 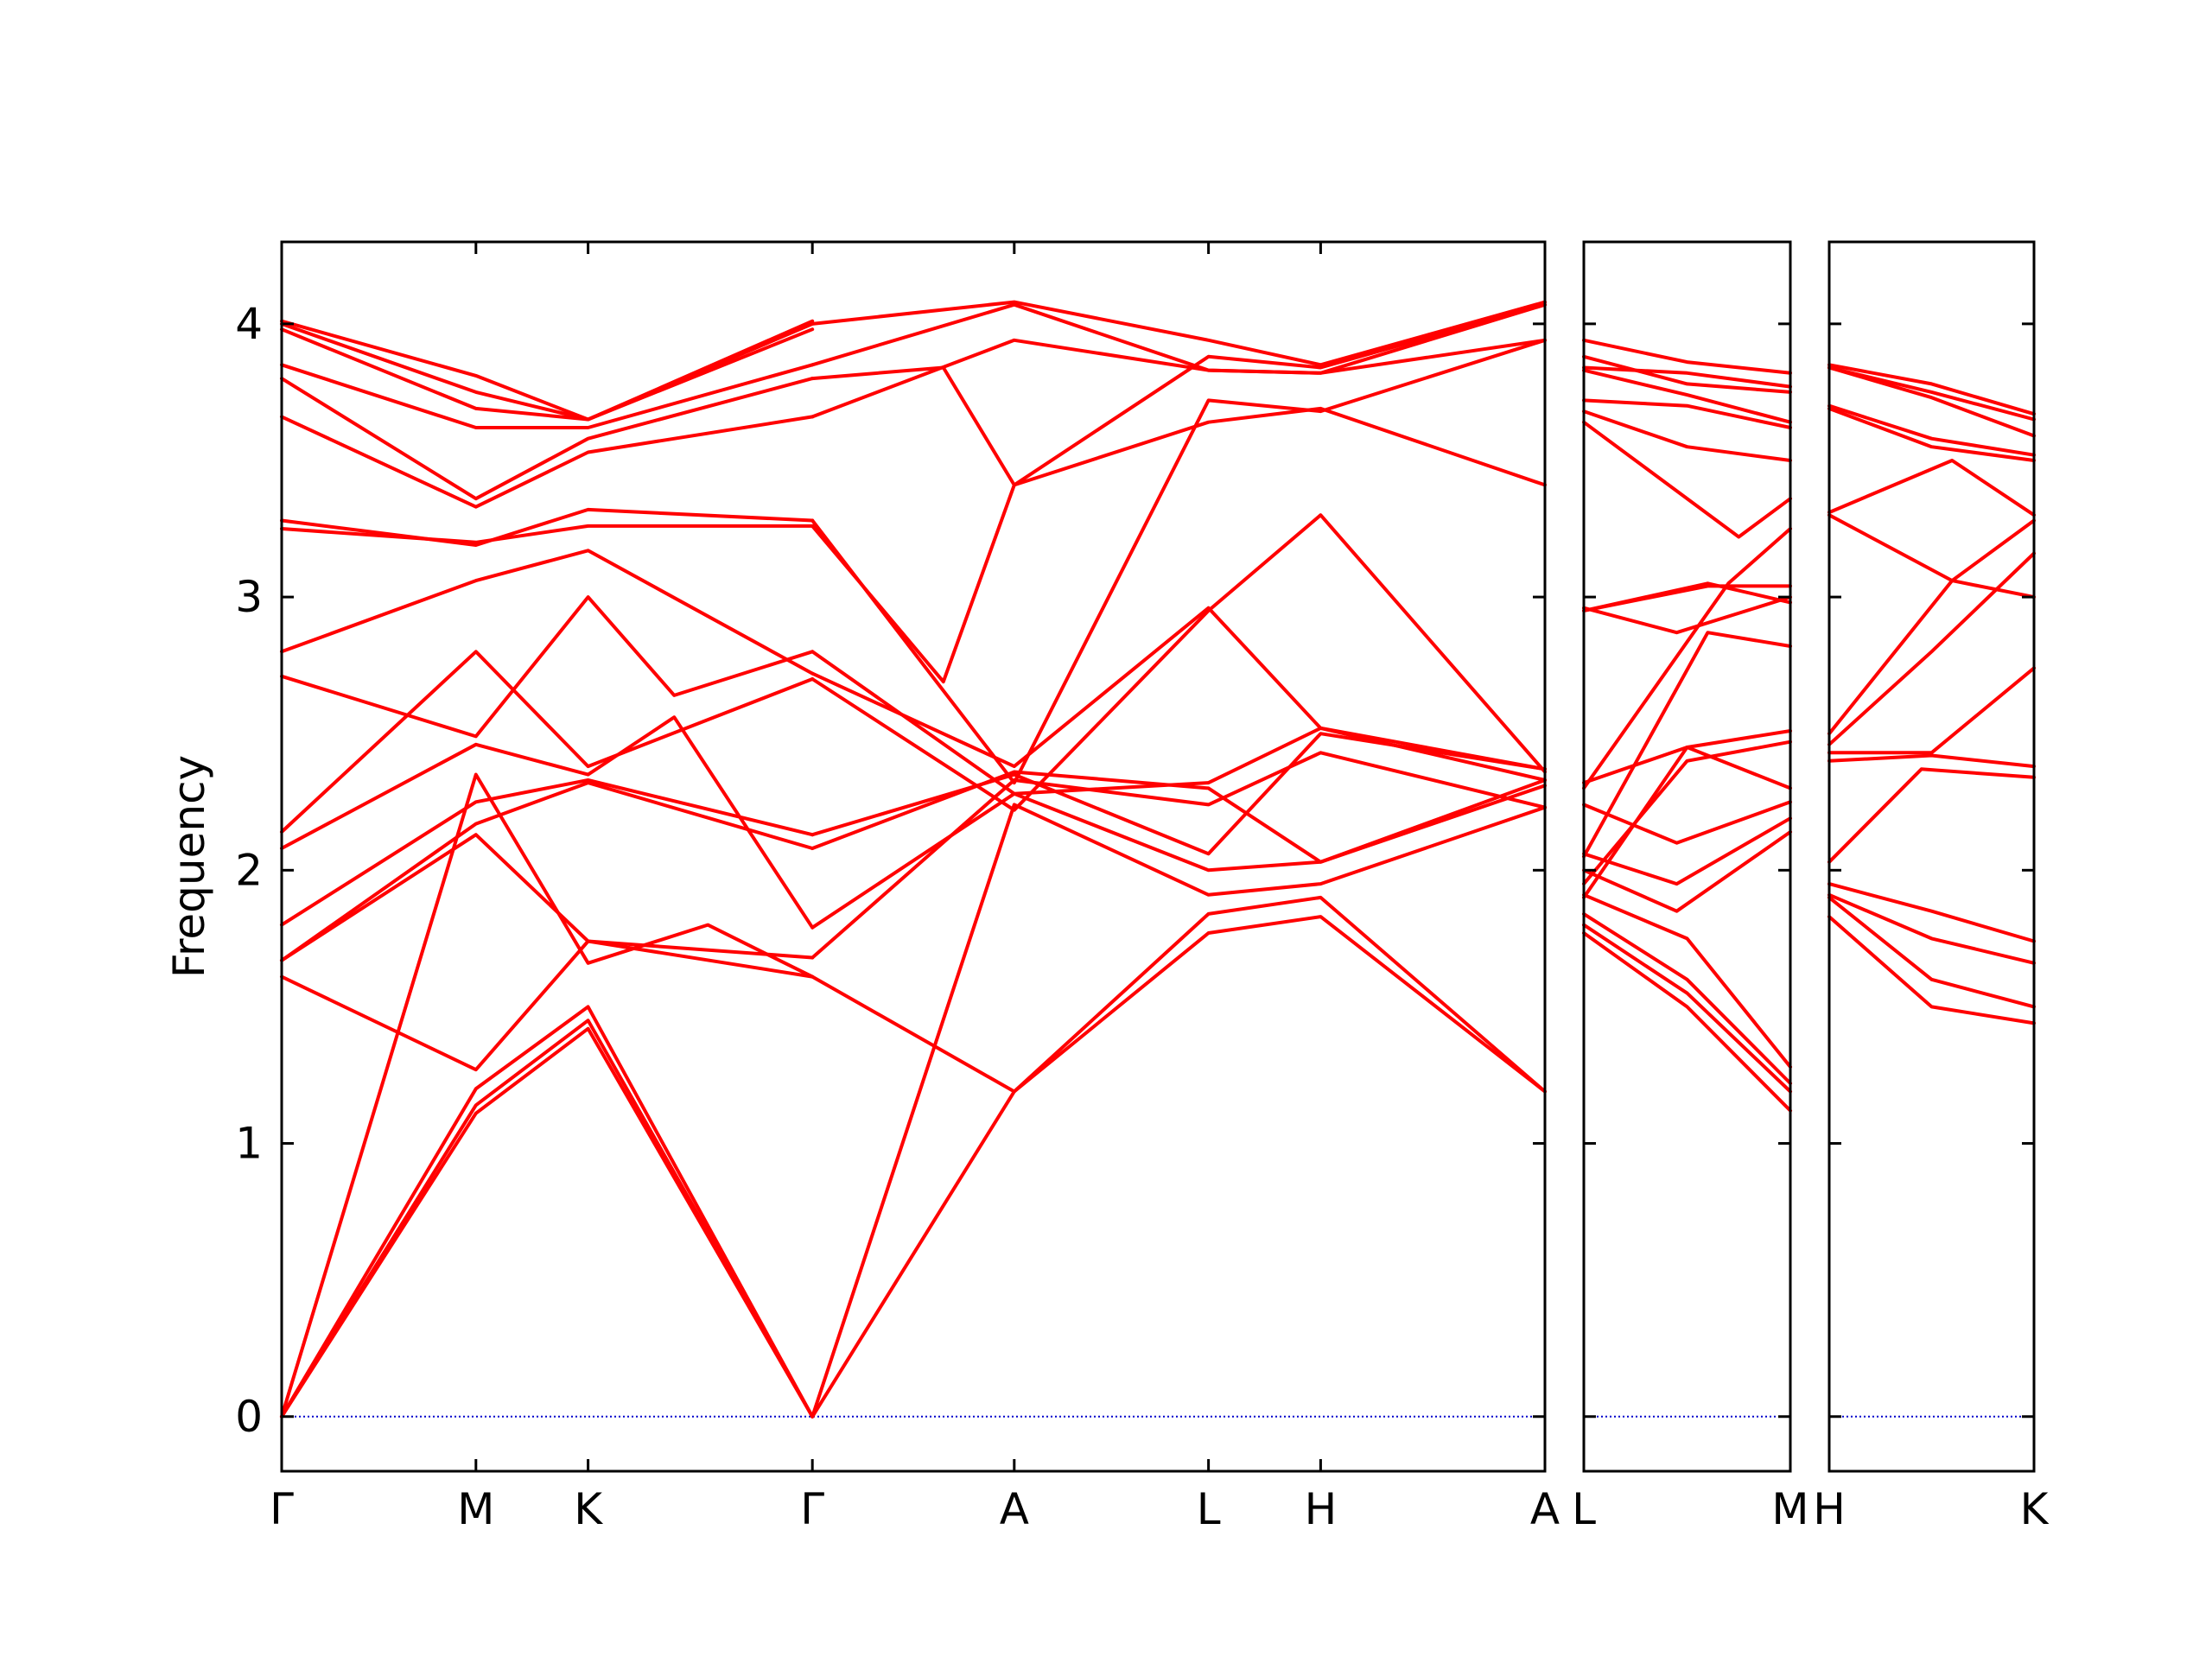 I want to click on y-axis-title: Frequency, so click(x=189, y=867).